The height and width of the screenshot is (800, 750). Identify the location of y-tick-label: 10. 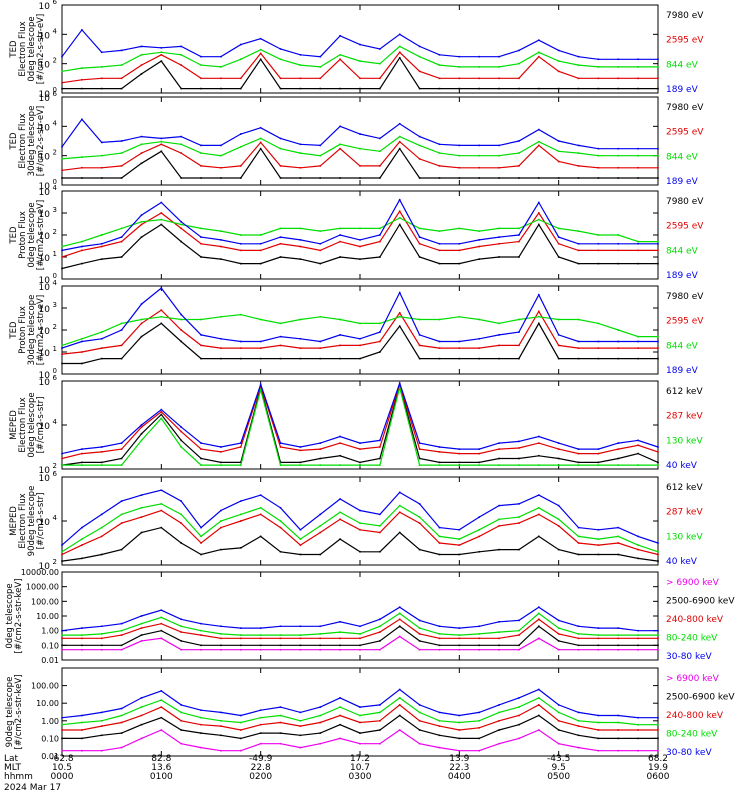
(45, 259).